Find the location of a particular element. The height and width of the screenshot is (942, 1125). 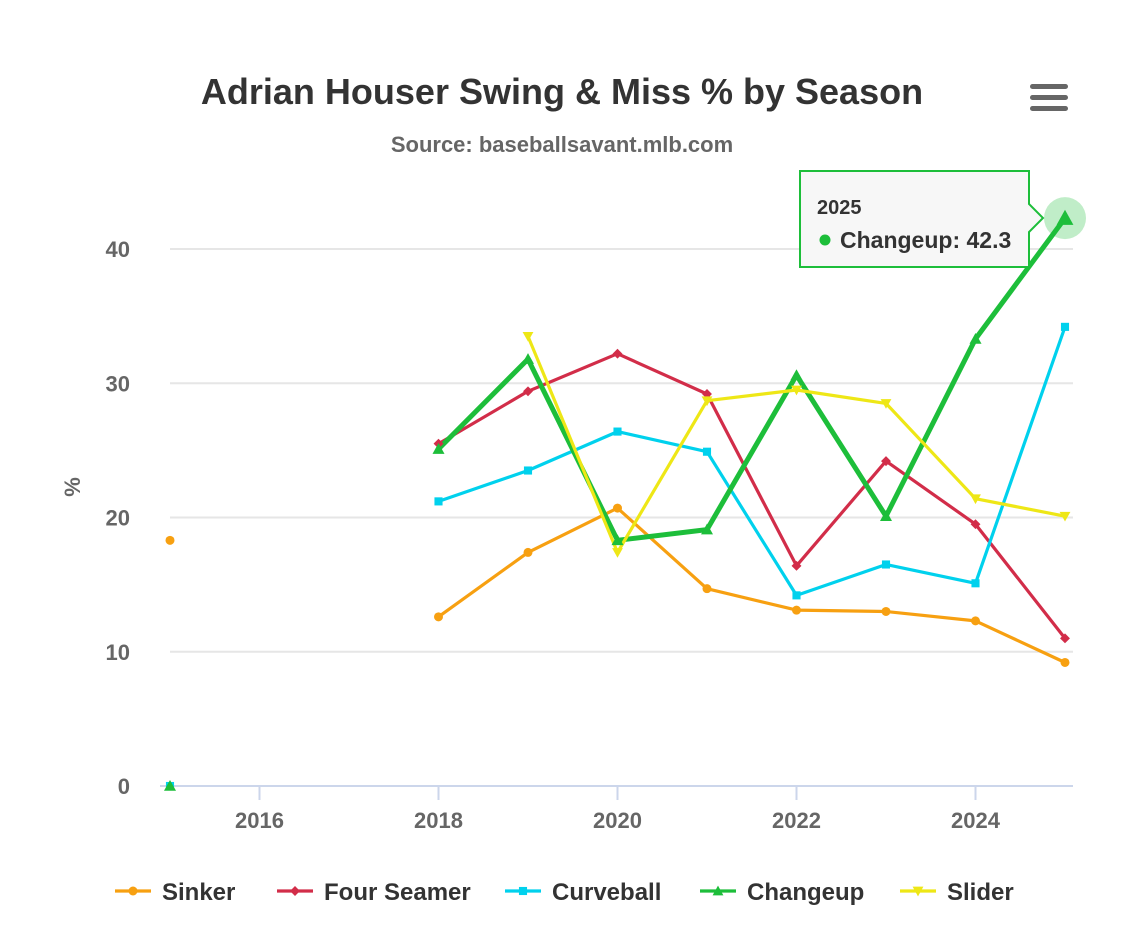

tooltip-box is located at coordinates (922, 219).